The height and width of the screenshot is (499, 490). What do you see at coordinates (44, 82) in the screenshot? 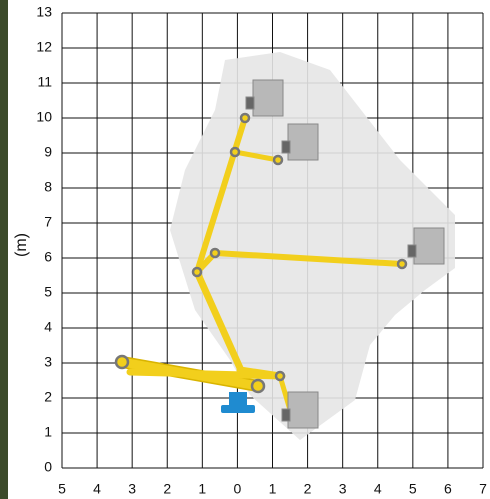
I see `y-tick-label: 11` at bounding box center [44, 82].